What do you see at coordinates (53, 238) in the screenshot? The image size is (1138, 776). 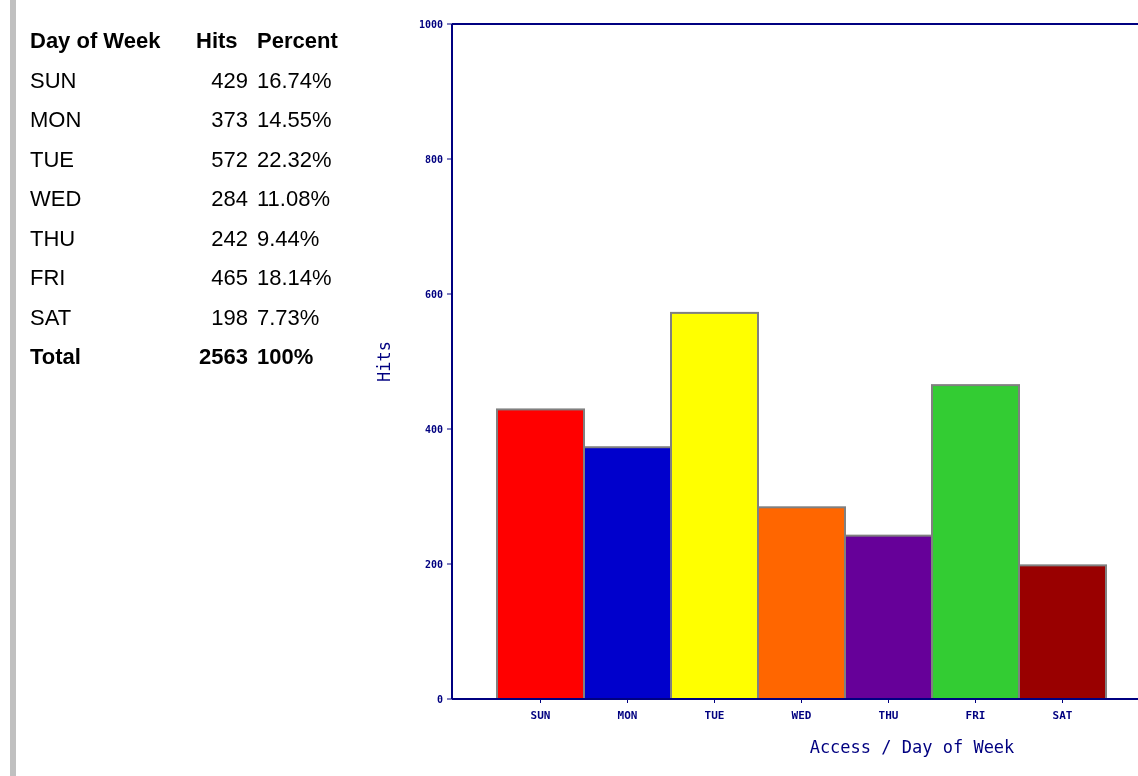 I see `text: THU` at bounding box center [53, 238].